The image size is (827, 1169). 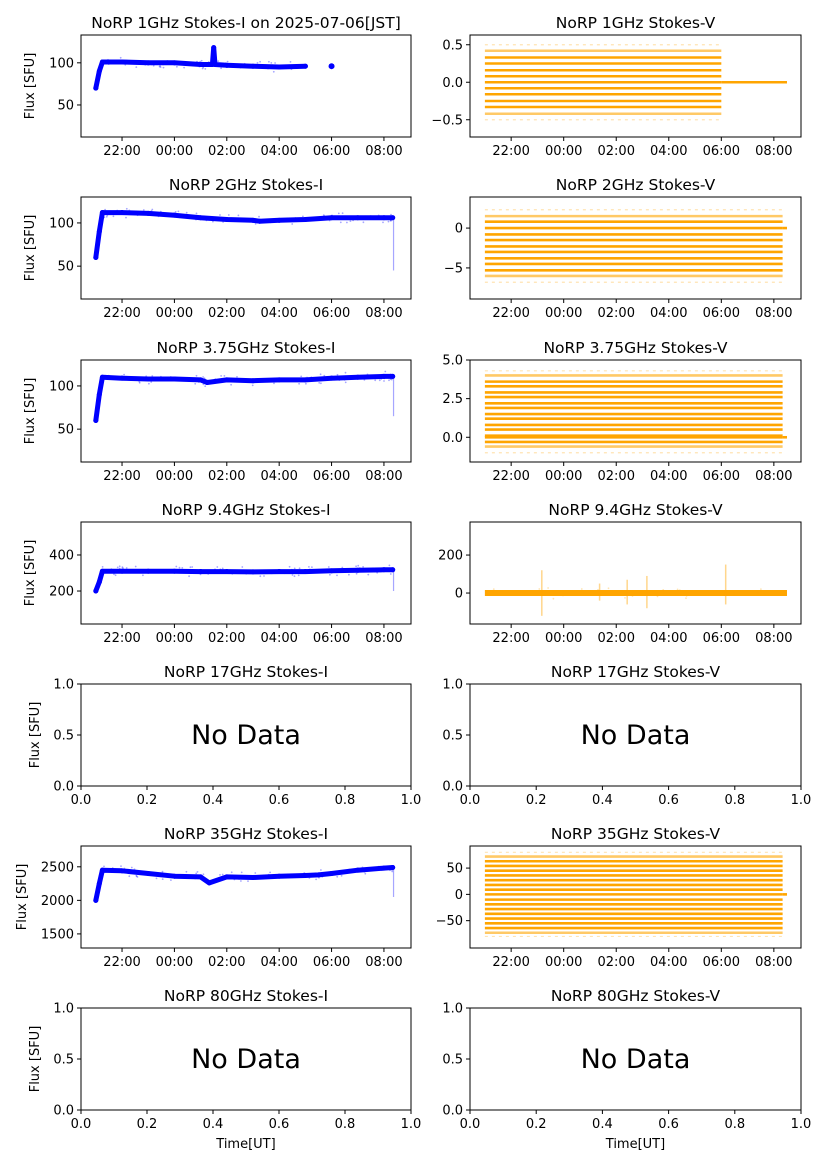 What do you see at coordinates (213, 1124) in the screenshot?
I see `x-tick-label: 0.4` at bounding box center [213, 1124].